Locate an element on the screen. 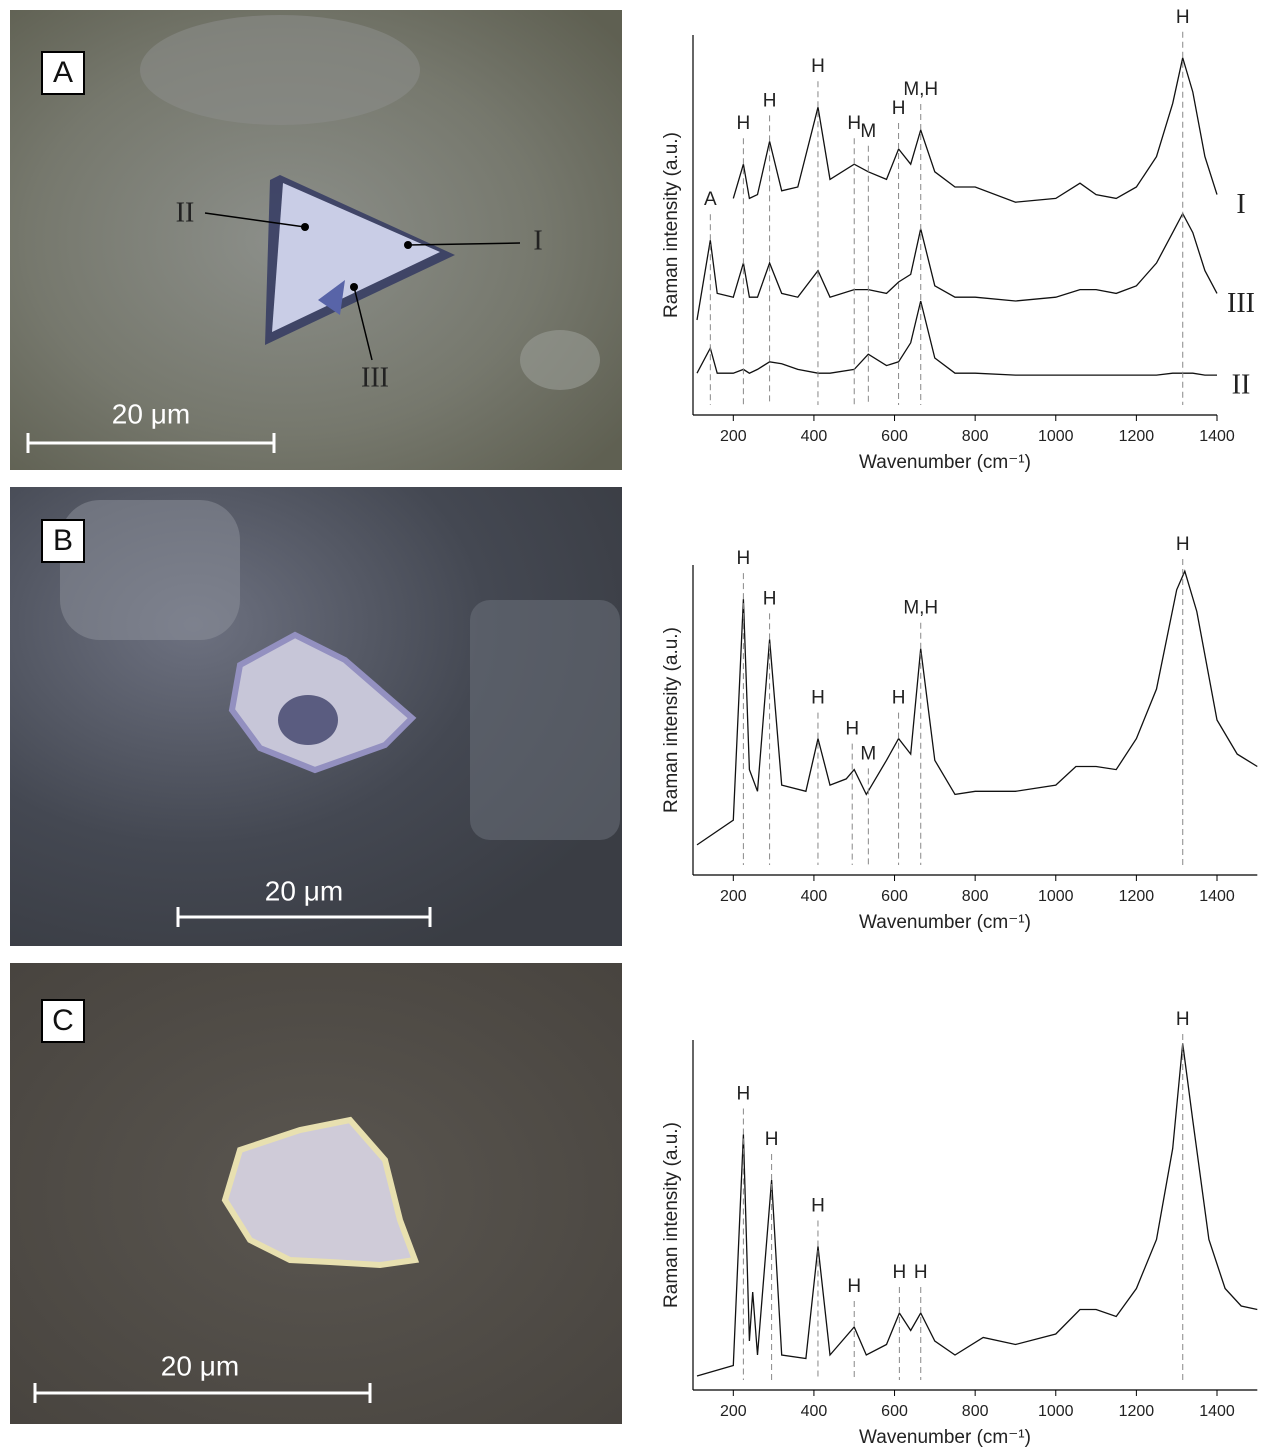  series-label: II is located at coordinates (1241, 385).